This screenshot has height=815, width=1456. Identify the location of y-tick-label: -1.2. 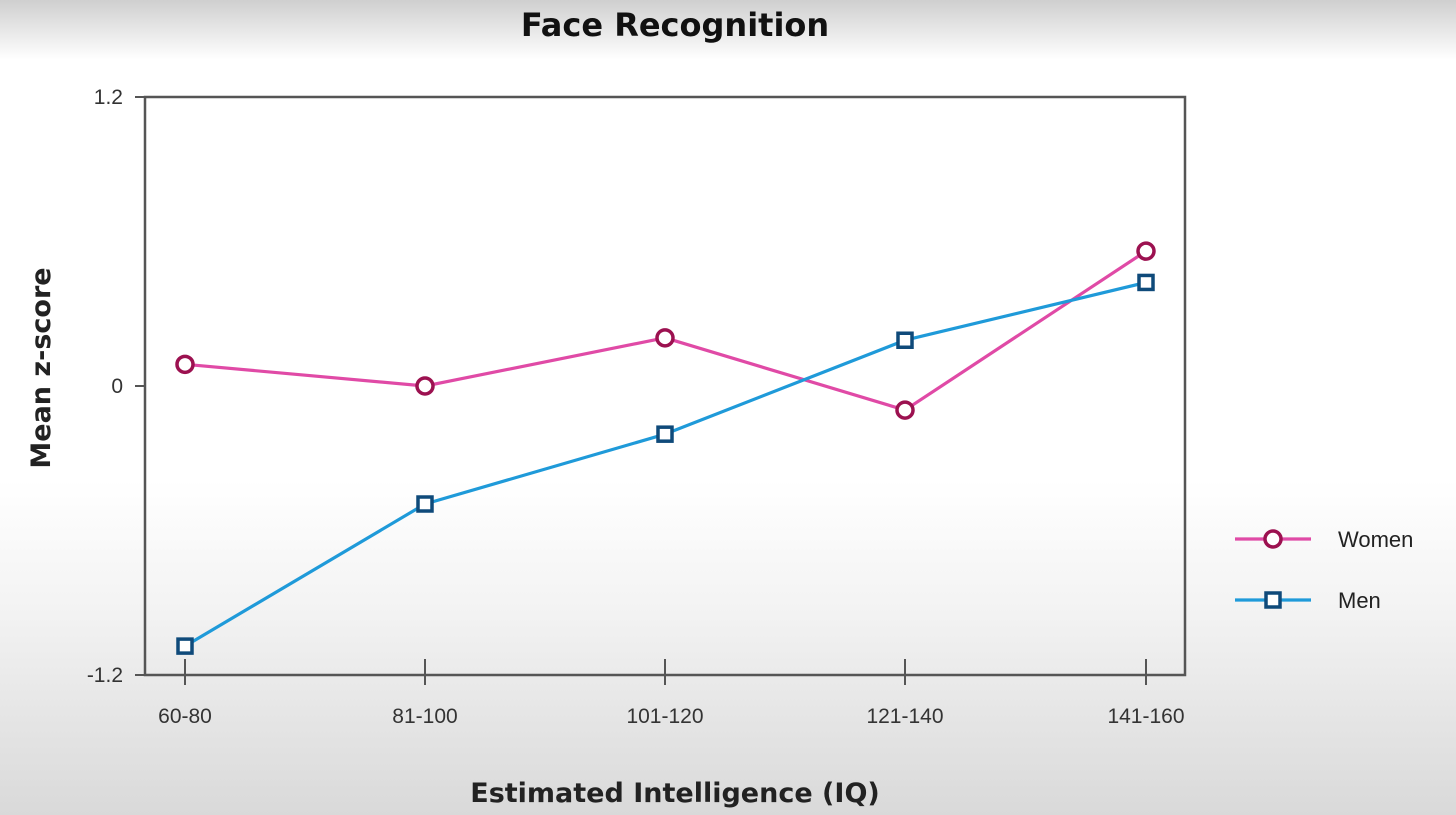
(105, 675).